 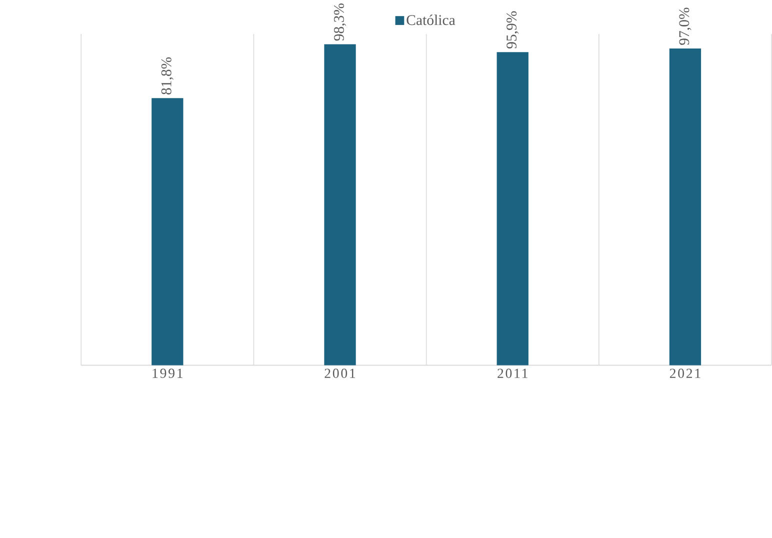 I want to click on x-tick-label: 1991, so click(x=167, y=373).